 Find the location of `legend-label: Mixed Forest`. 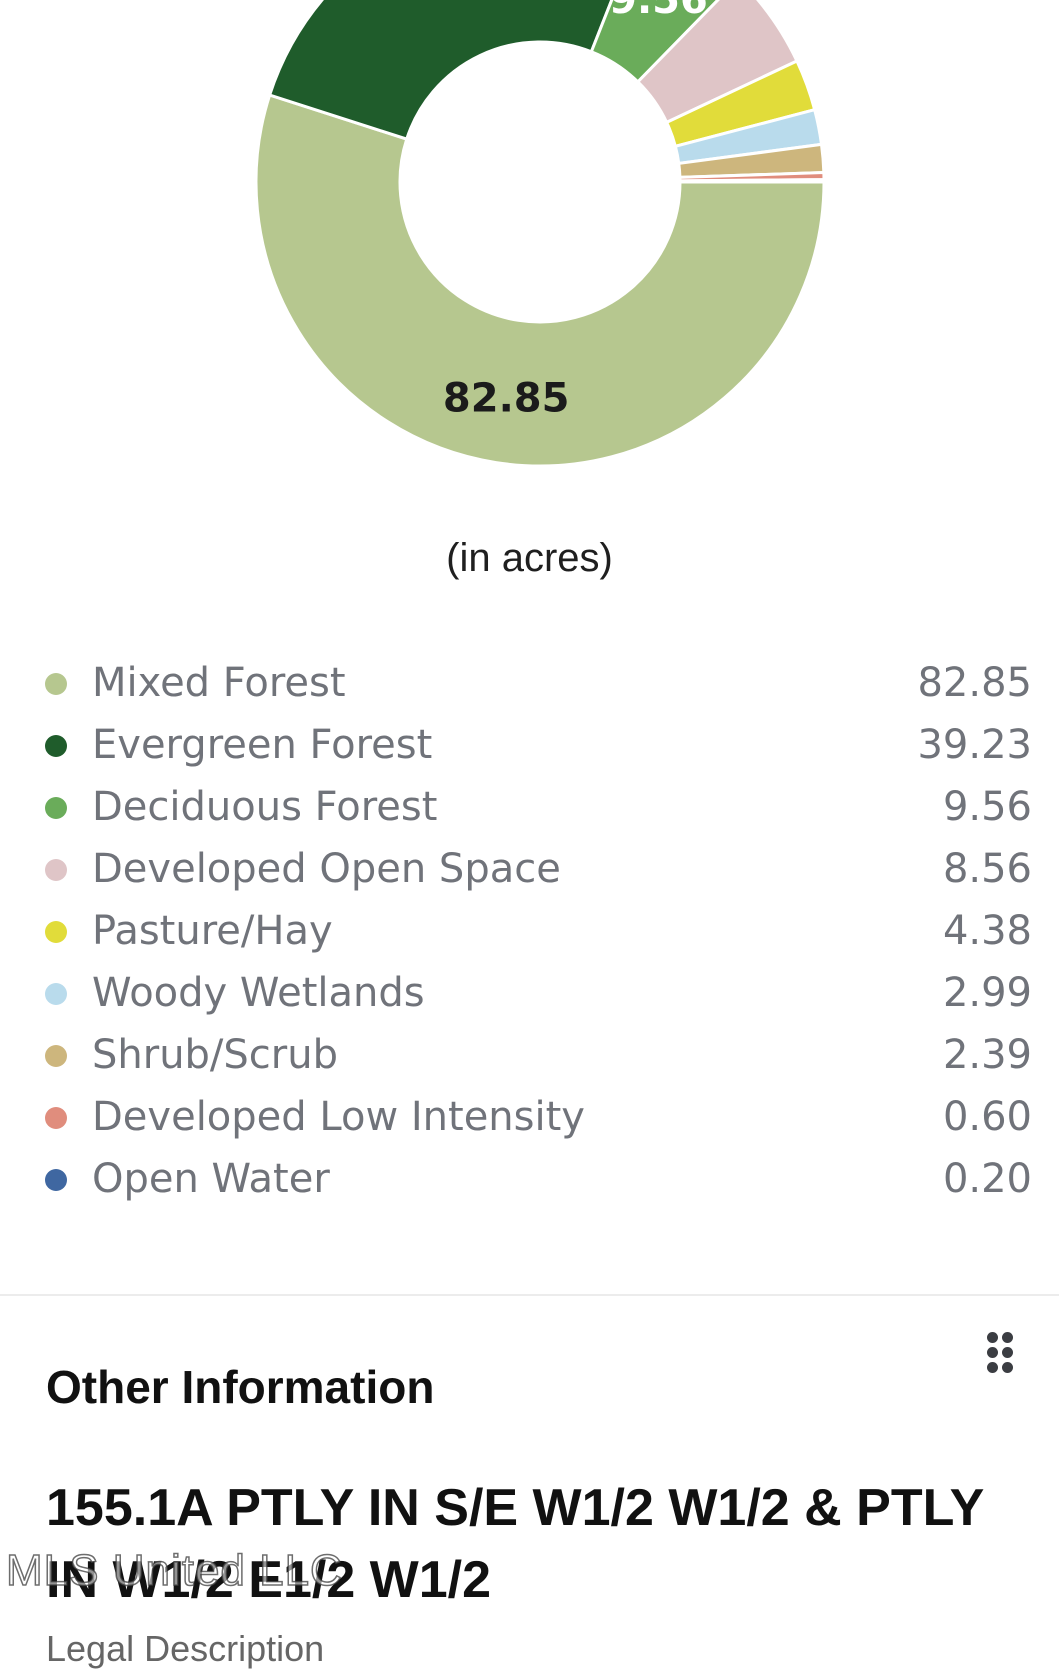

legend-label: Mixed Forest is located at coordinates (219, 683).